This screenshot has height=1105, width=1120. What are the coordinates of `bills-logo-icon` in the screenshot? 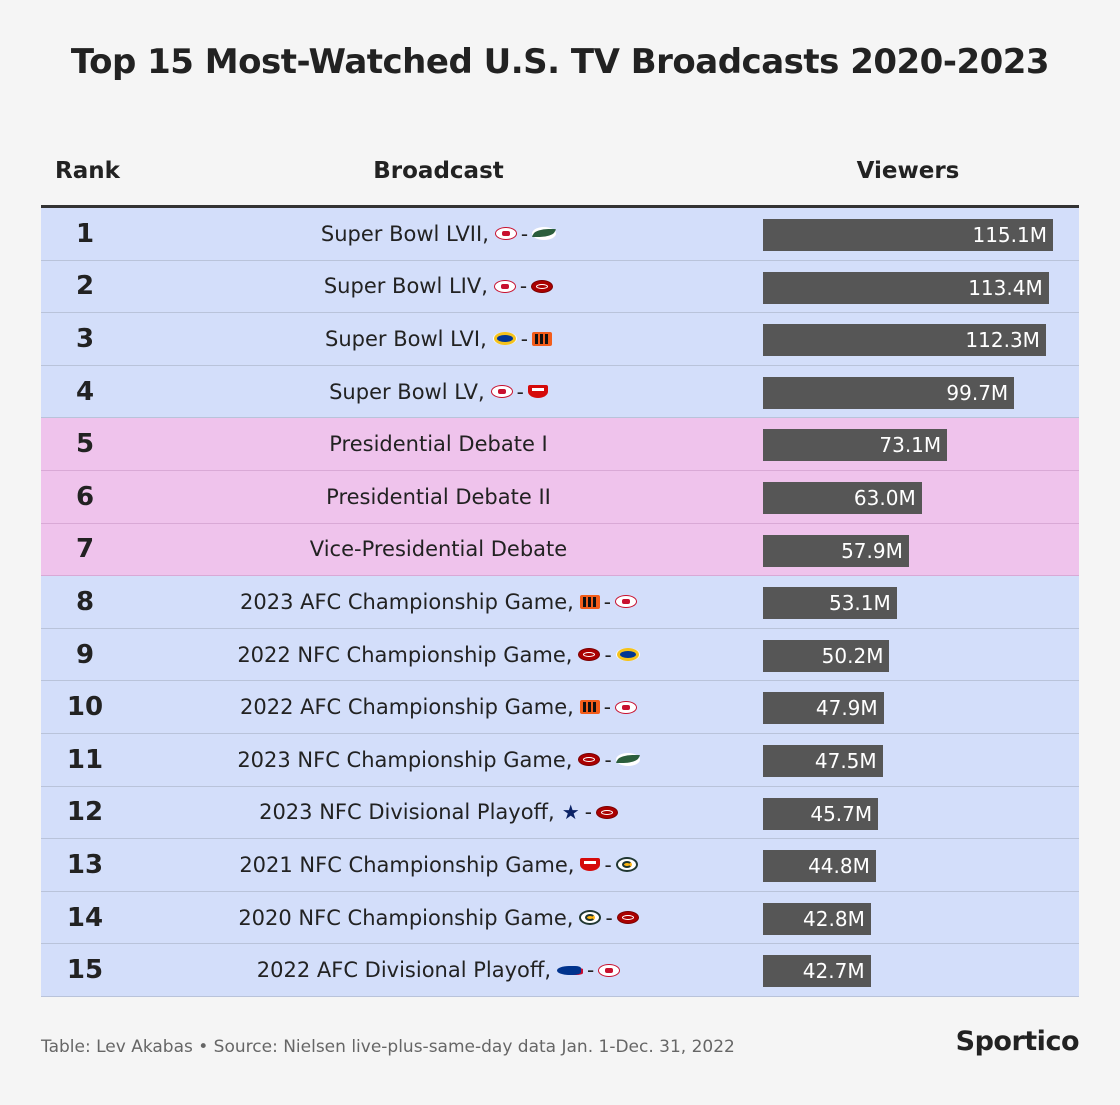 It's located at (570, 970).